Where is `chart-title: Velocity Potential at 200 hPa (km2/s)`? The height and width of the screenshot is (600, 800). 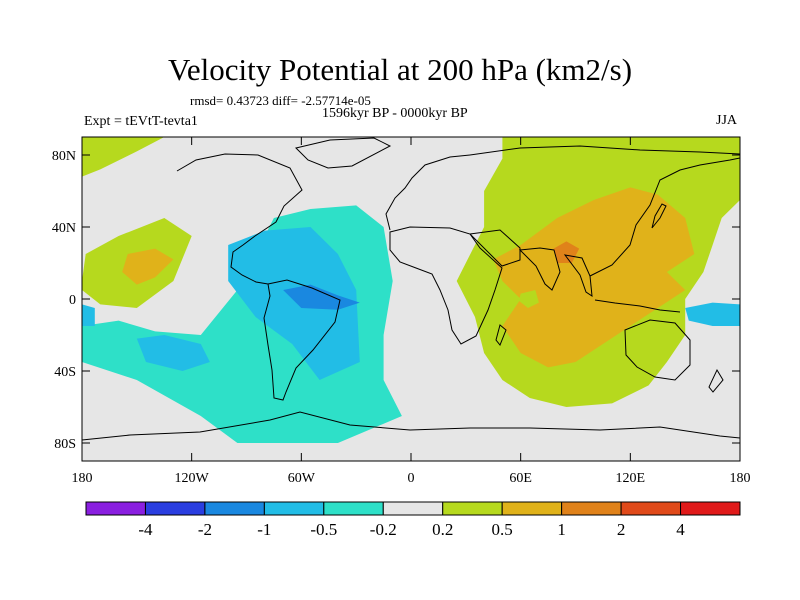 chart-title: Velocity Potential at 200 hPa (km2/s) is located at coordinates (400, 69).